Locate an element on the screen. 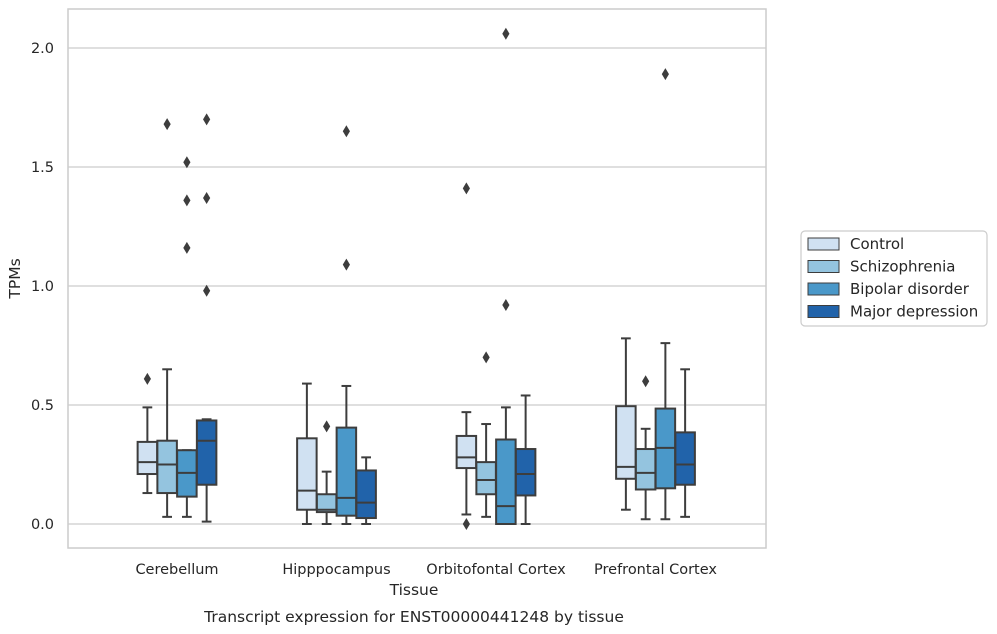 This screenshot has width=997, height=634. y-tick-label: 1.0 is located at coordinates (42, 287).